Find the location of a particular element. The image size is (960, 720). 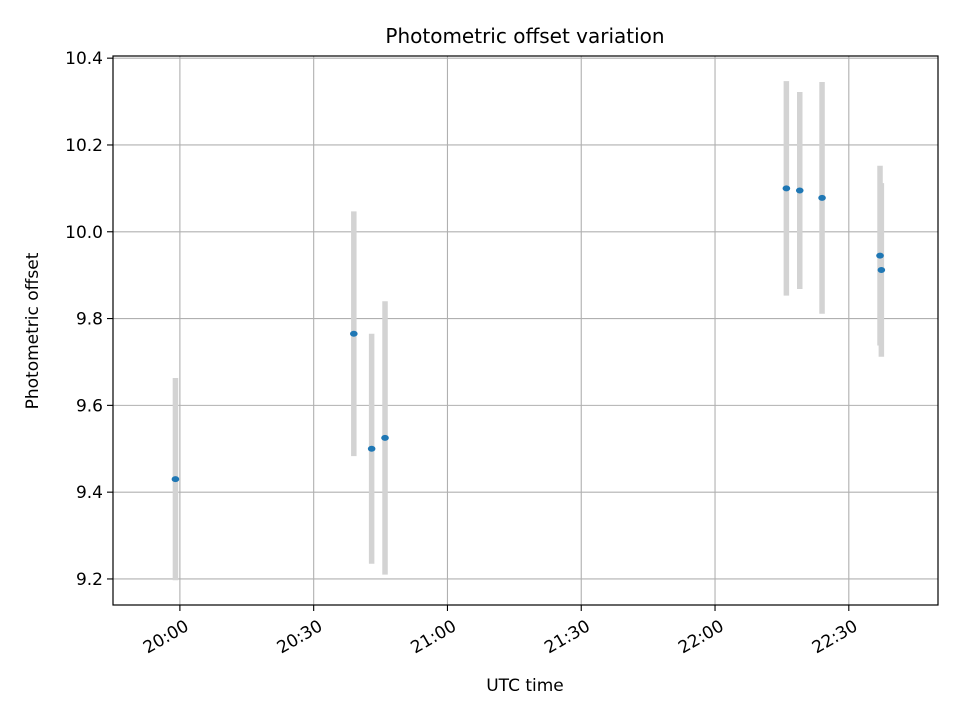

chart-title: Photometric offset variation is located at coordinates (524, 36).